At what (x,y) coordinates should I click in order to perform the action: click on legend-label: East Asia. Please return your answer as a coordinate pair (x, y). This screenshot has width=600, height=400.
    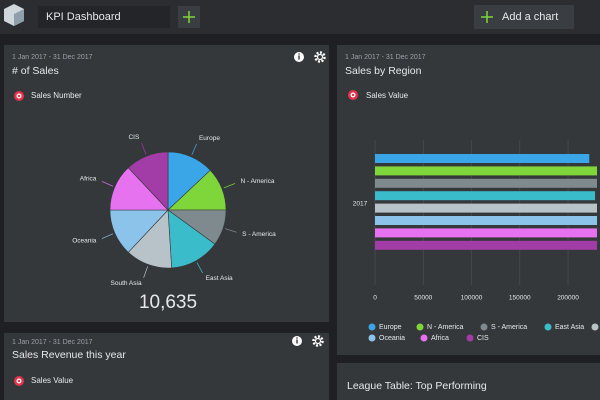
    Looking at the image, I should click on (569, 327).